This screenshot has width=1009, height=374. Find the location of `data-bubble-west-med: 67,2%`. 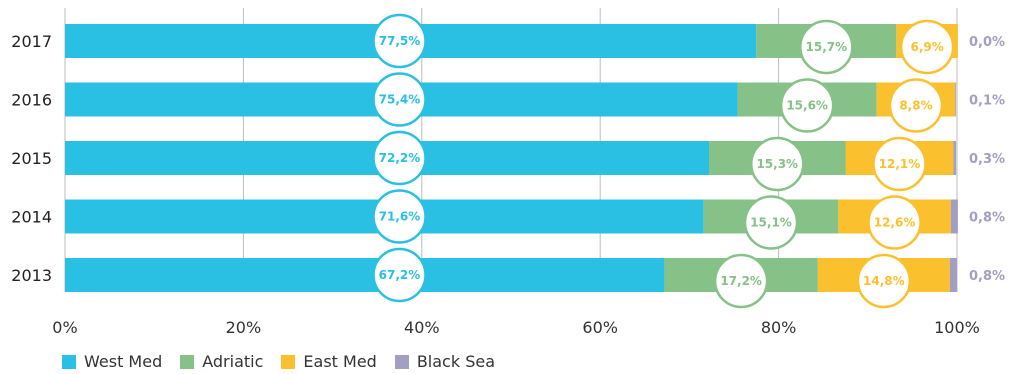

data-bubble-west-med: 67,2% is located at coordinates (399, 275).